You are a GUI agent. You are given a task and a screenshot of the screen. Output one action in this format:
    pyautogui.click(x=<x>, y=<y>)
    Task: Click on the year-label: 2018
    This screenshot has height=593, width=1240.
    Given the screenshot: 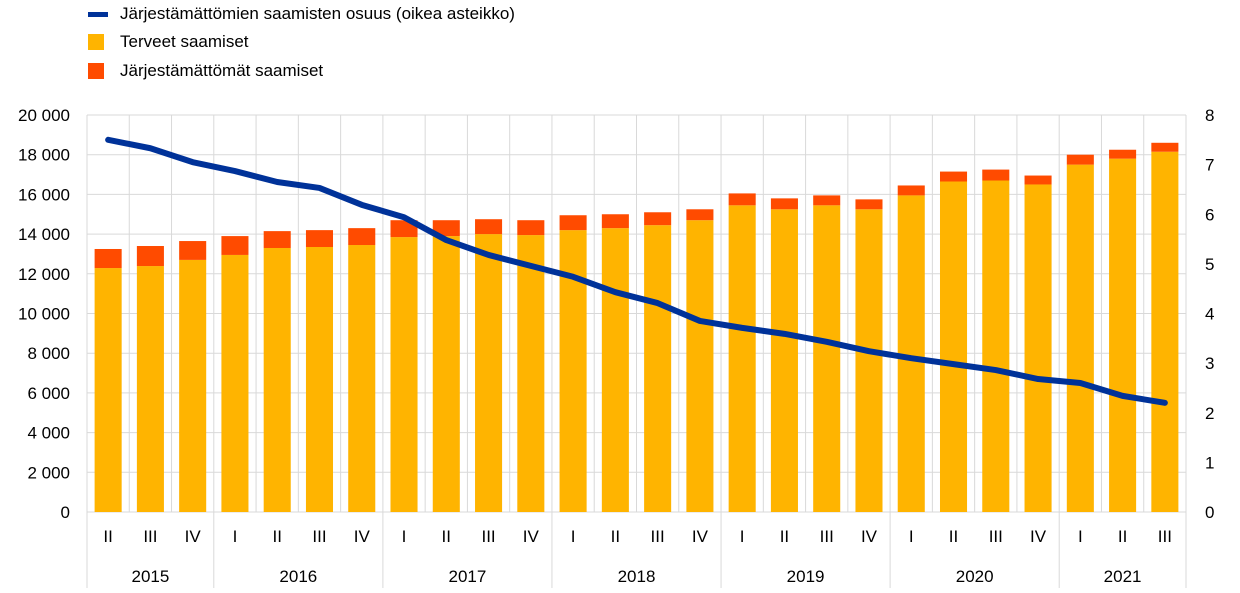 What is the action you would take?
    pyautogui.click(x=637, y=576)
    